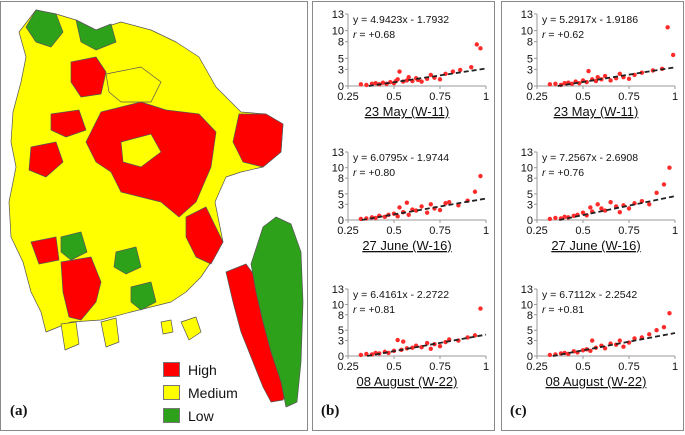  I want to click on r-label: r = +0.76, so click(563, 173).